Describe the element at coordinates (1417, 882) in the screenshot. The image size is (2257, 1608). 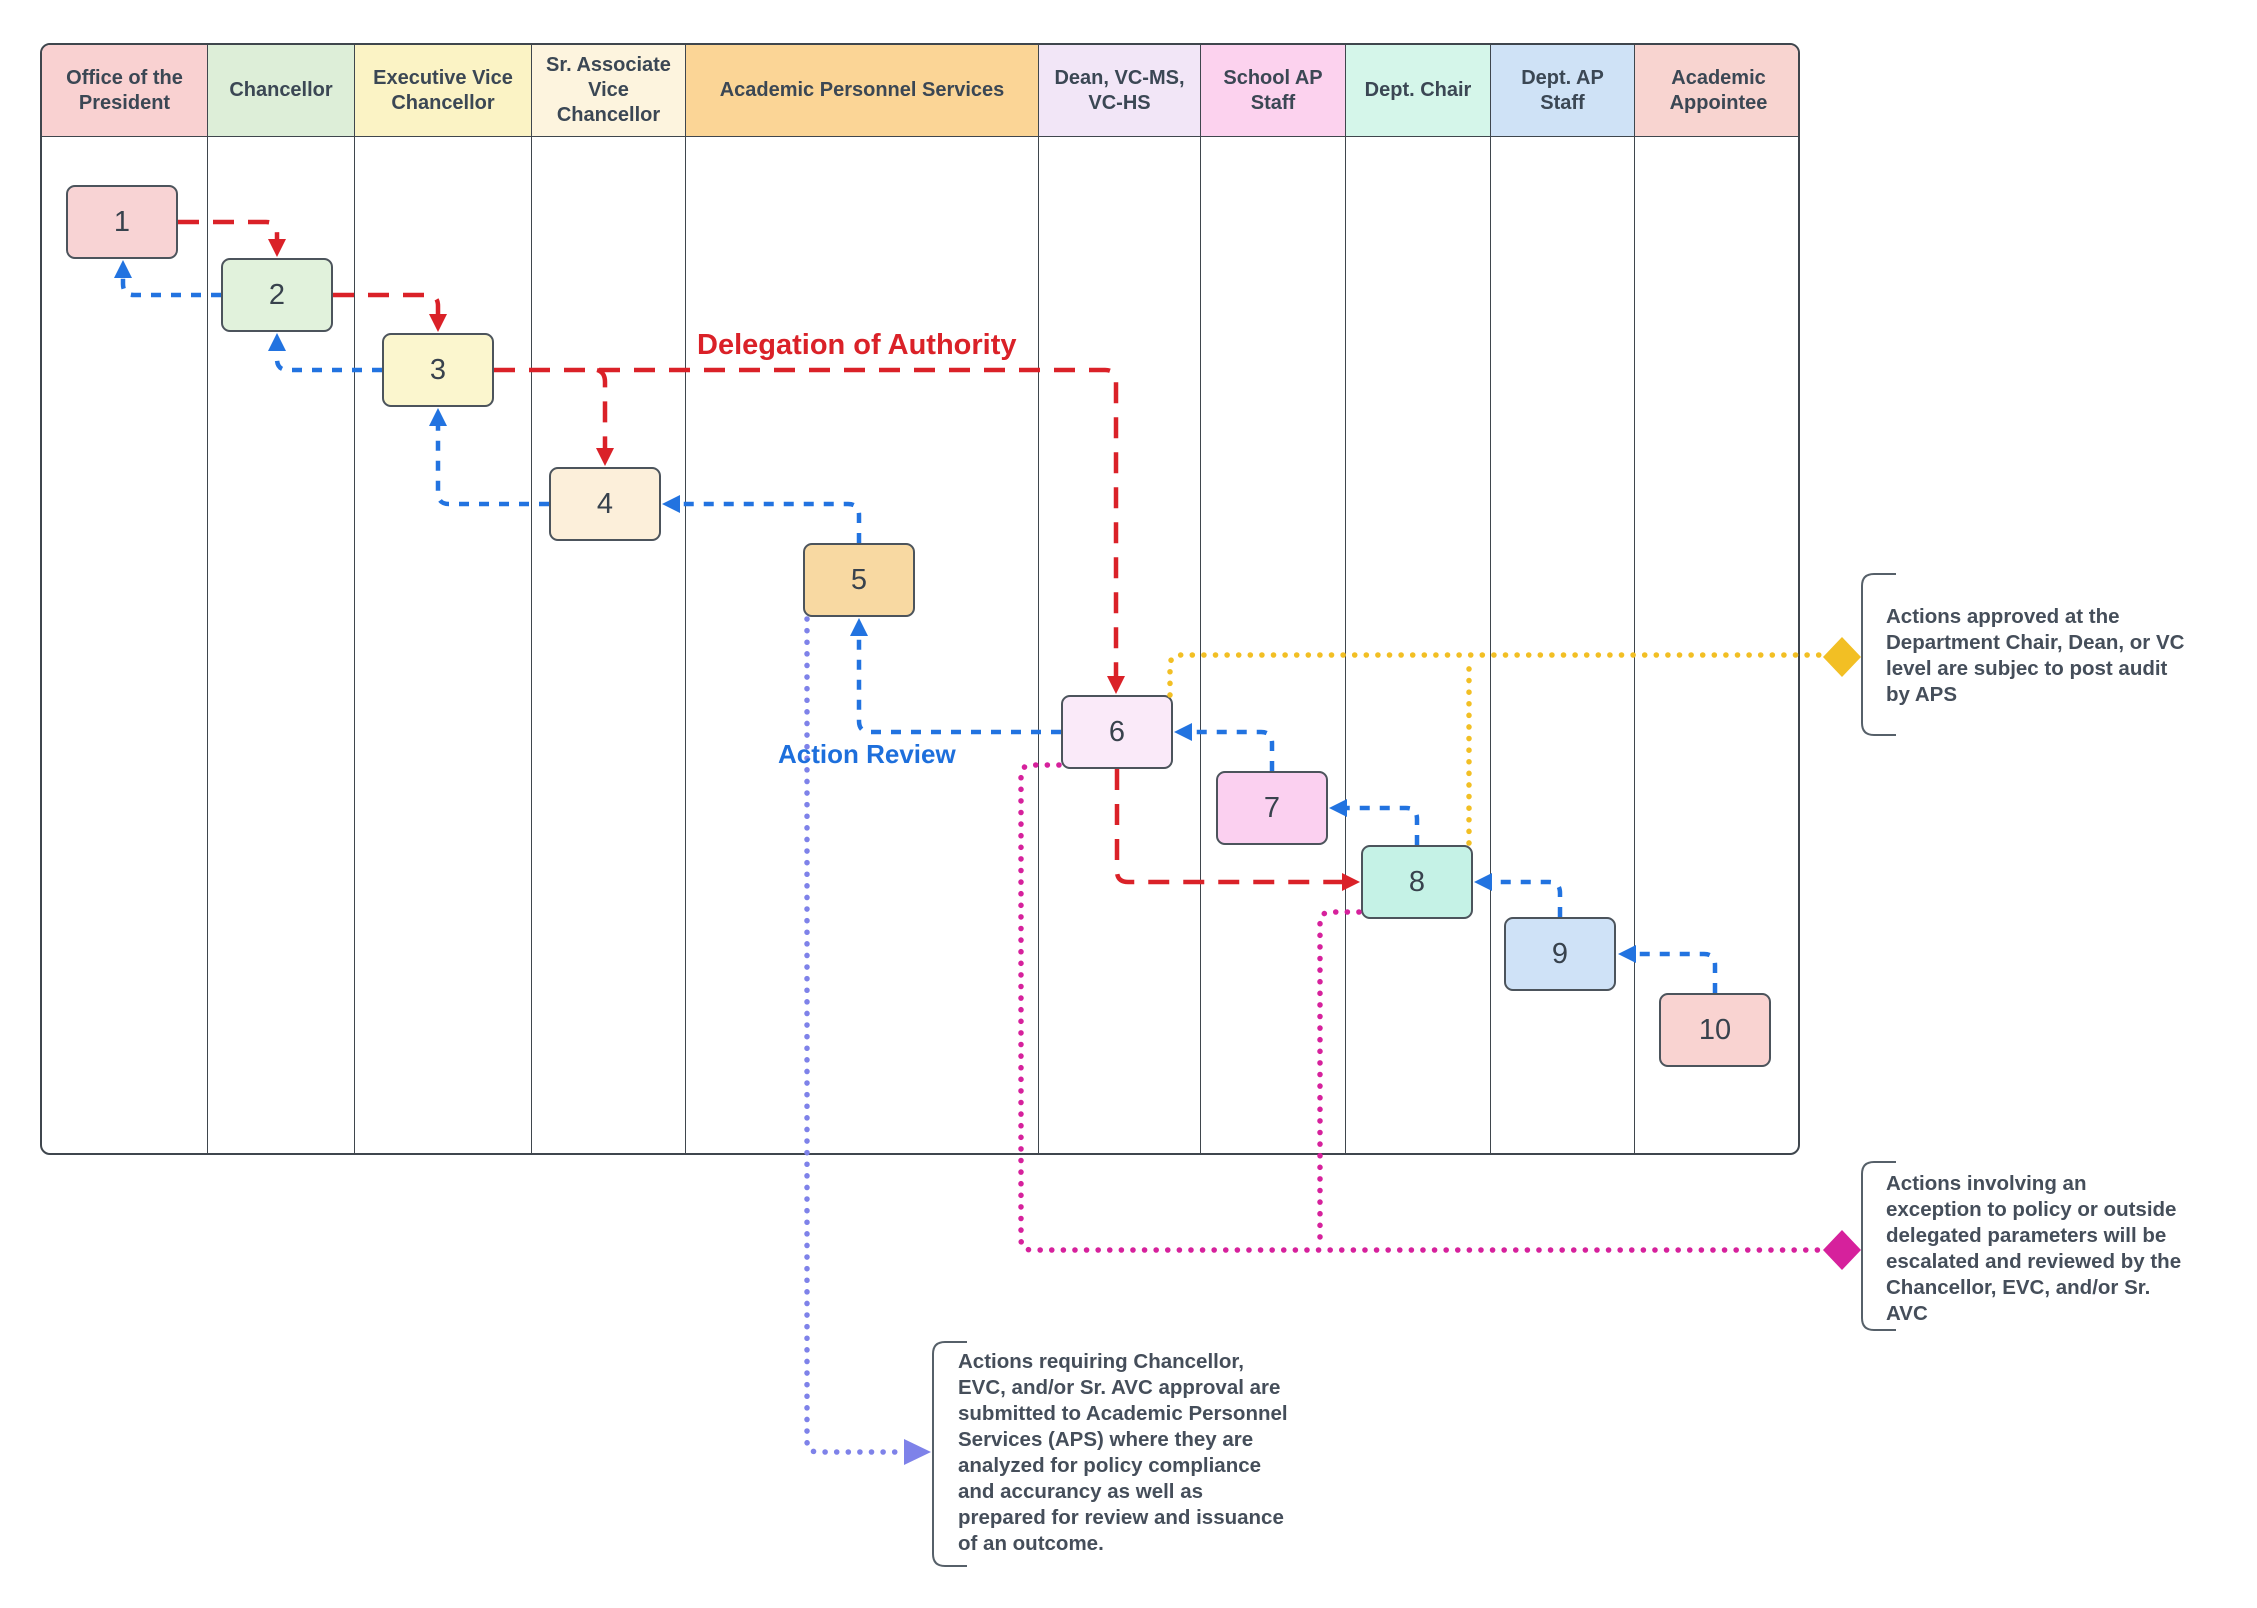
I see `step-box-8: 8` at that location.